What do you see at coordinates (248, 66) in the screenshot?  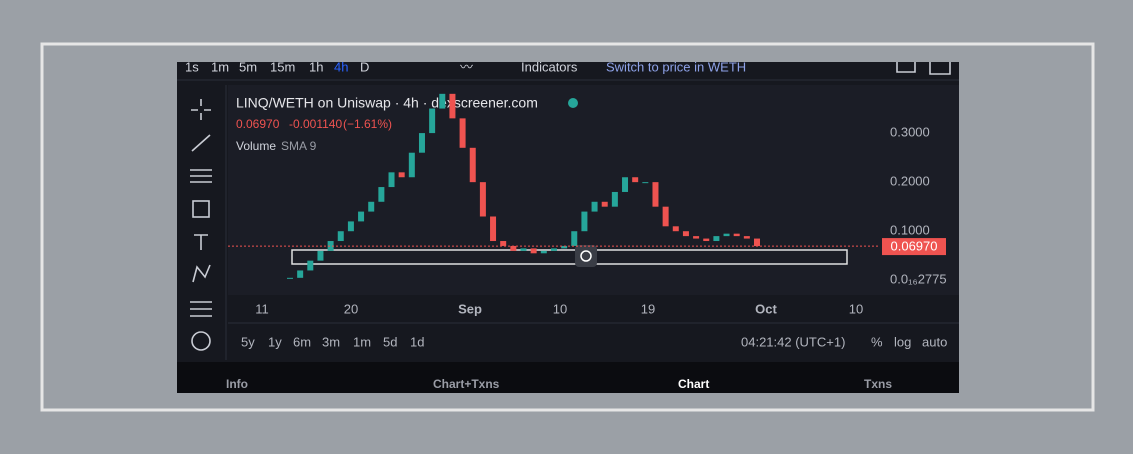 I see `interval-button: 5m` at bounding box center [248, 66].